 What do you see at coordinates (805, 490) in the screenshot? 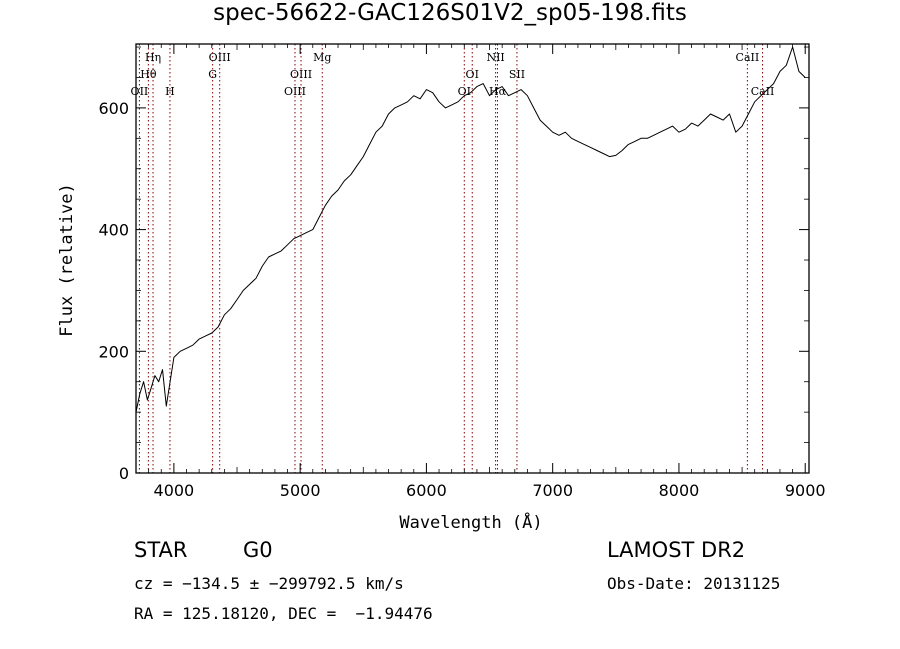
I see `x-tick-label: 9000` at bounding box center [805, 490].